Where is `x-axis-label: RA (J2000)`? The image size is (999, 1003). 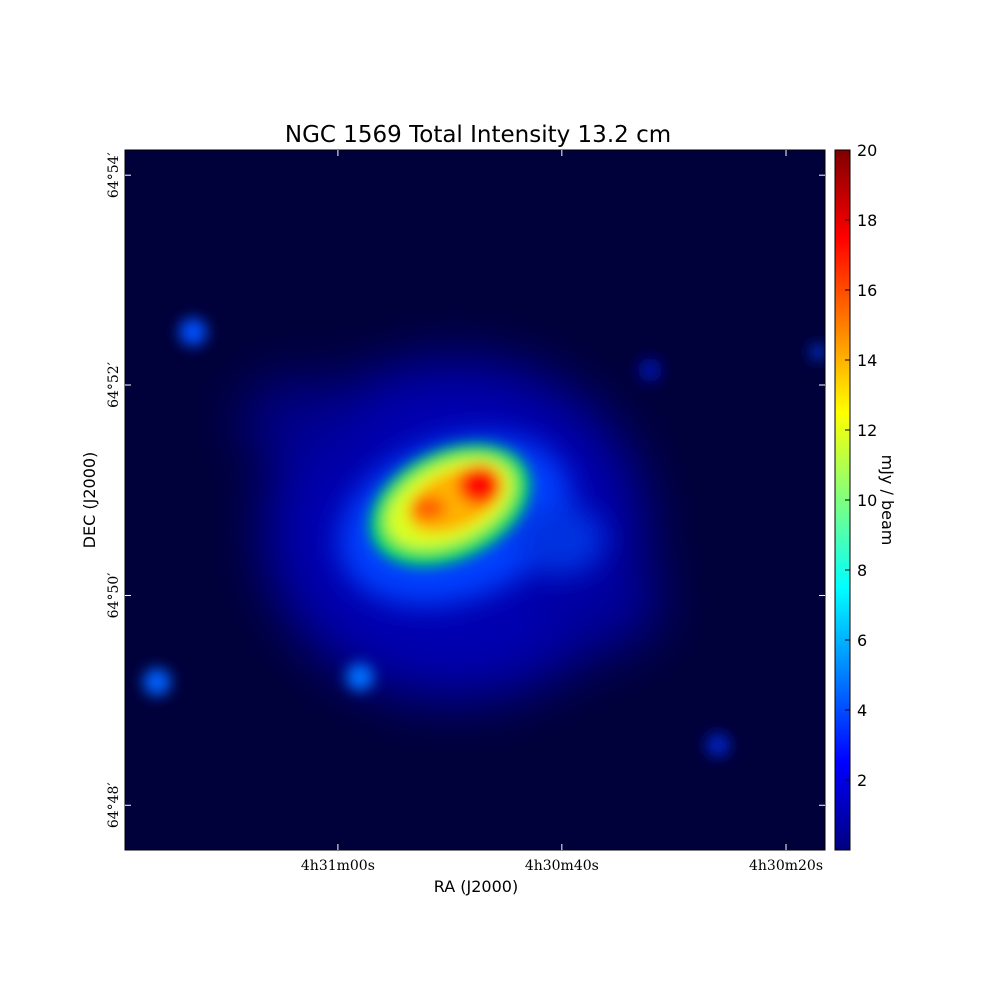 x-axis-label: RA (J2000) is located at coordinates (476, 886).